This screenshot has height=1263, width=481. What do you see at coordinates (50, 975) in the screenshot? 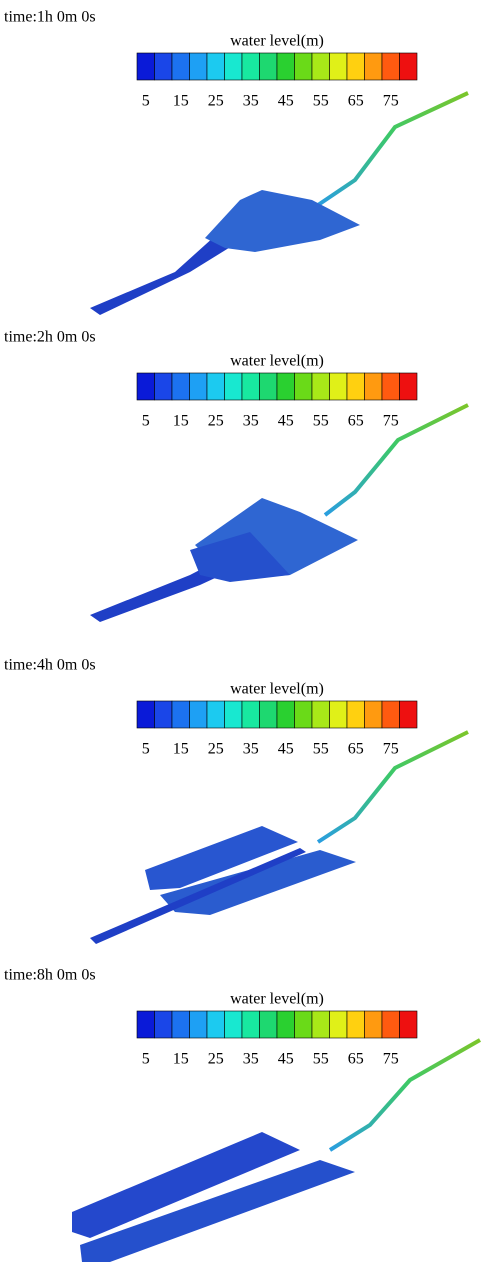
I see `time-label: time:8h 0m 0s` at bounding box center [50, 975].